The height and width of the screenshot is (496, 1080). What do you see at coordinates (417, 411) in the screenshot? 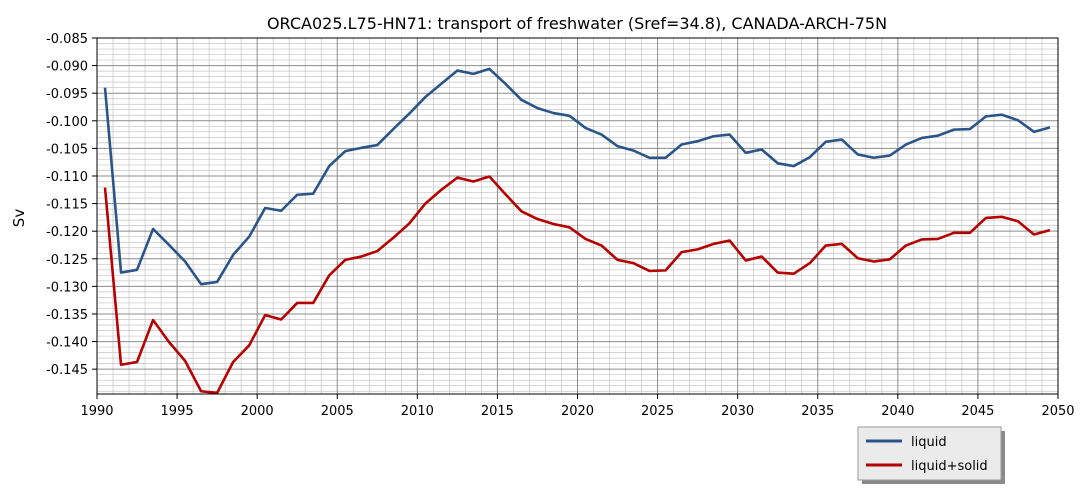
I see `x-tick-label: 2010` at bounding box center [417, 411].